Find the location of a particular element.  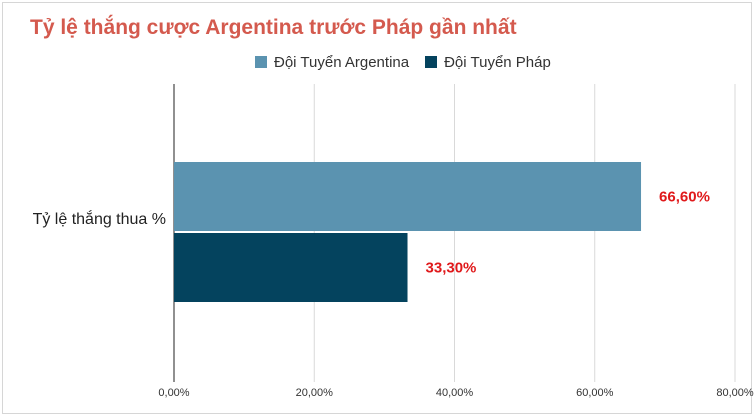

x-tick-label: 40,00% is located at coordinates (455, 393).